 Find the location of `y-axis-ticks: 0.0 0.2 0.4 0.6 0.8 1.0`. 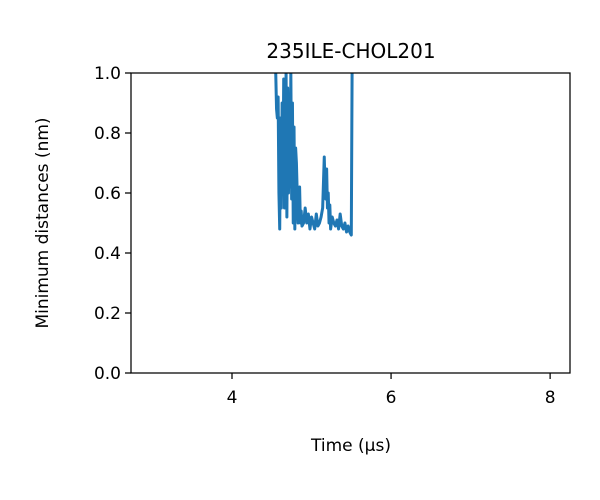

y-axis-ticks: 0.0 0.2 0.4 0.6 0.8 1.0 is located at coordinates (112, 224).